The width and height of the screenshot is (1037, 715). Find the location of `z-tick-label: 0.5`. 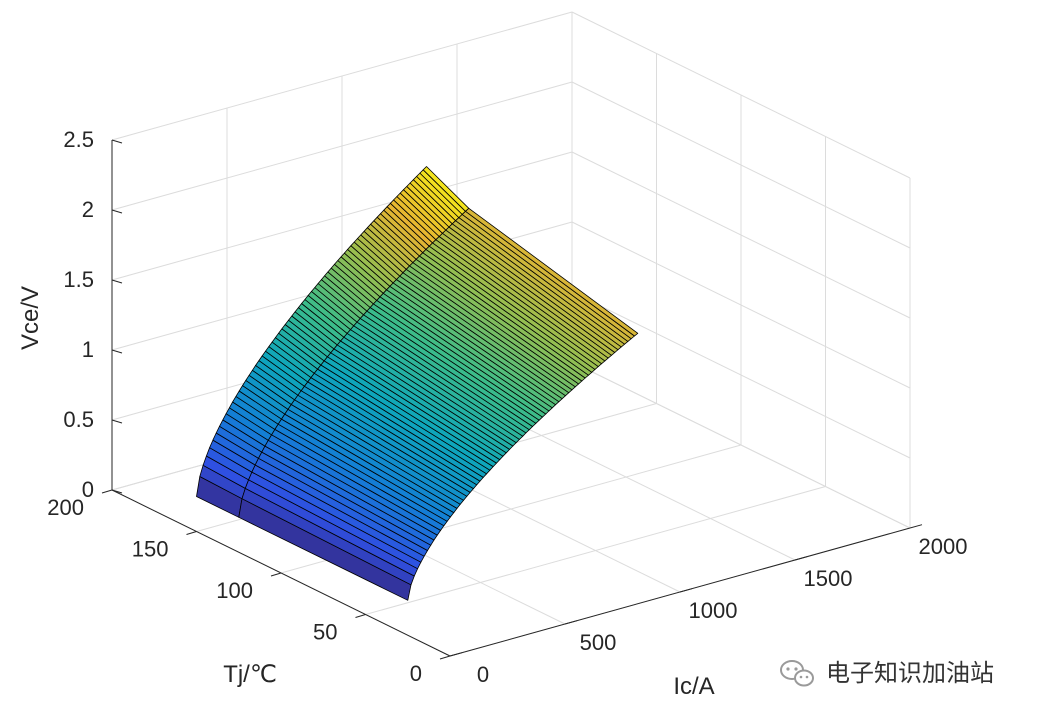

z-tick-label: 0.5 is located at coordinates (78, 419).